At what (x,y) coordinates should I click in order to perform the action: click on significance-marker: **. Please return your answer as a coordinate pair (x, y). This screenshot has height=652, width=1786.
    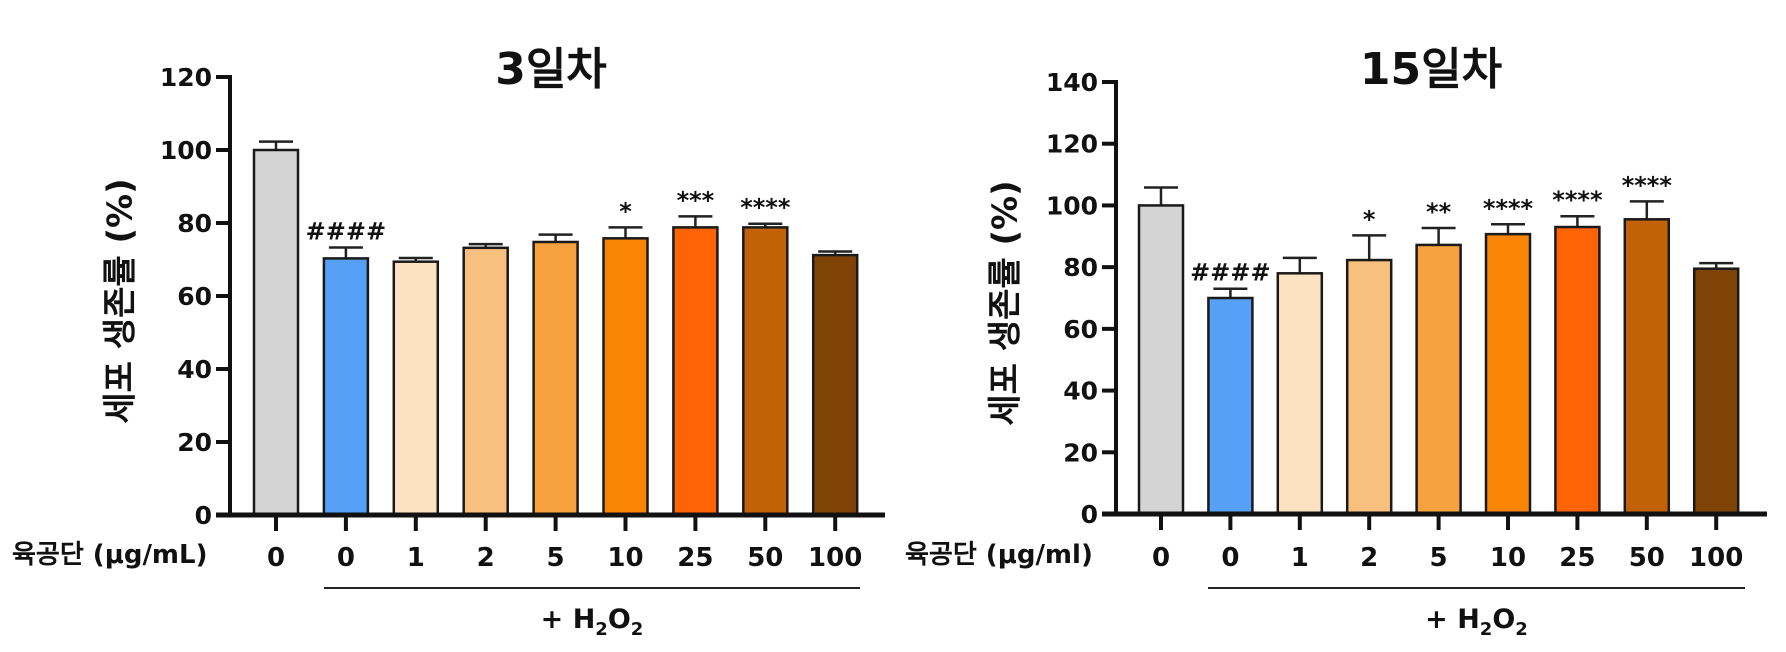
    Looking at the image, I should click on (1439, 212).